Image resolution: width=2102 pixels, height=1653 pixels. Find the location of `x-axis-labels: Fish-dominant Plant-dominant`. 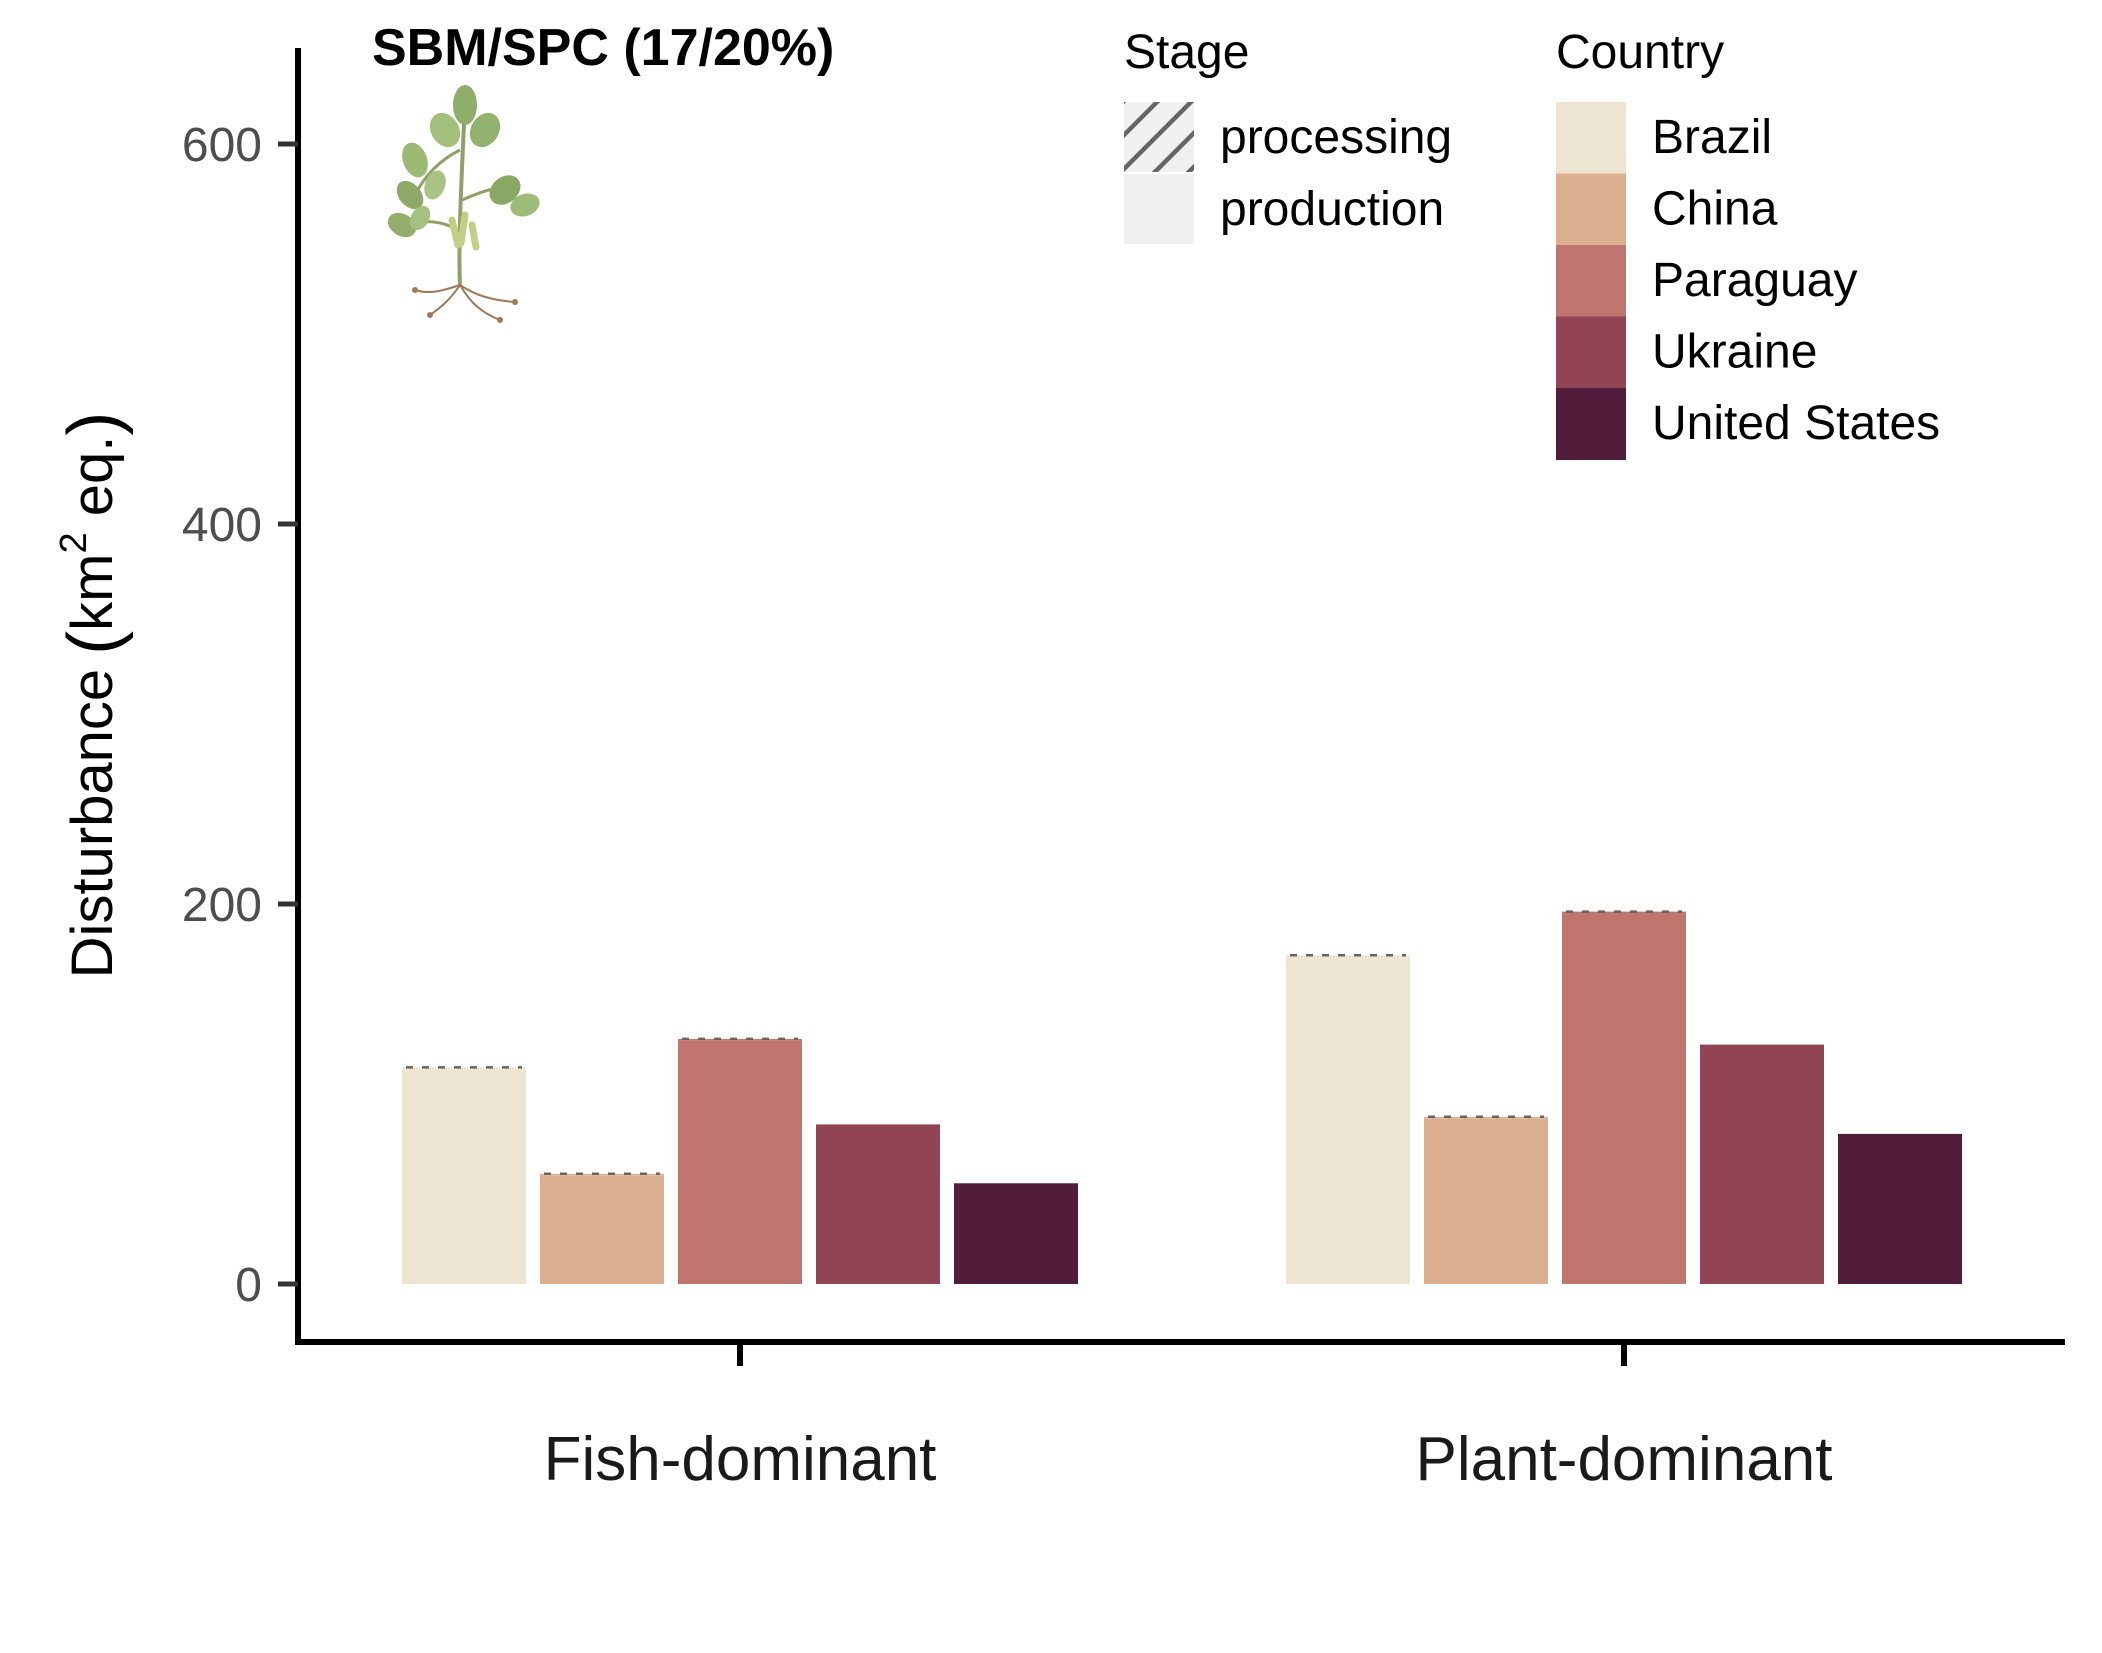

x-axis-labels: Fish-dominant Plant-dominant is located at coordinates (1188, 1418).